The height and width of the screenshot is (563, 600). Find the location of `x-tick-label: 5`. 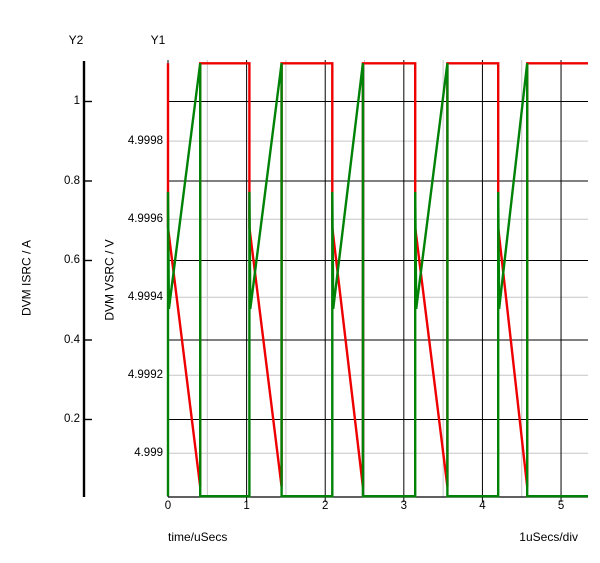

x-tick-label: 5 is located at coordinates (561, 506).